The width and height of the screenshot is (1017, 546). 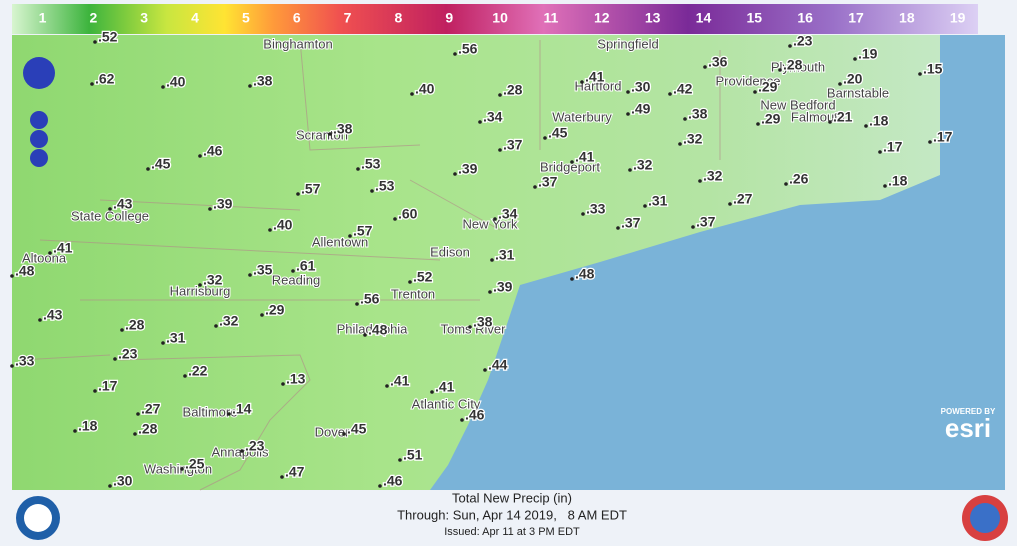 I want to click on precip-label: .30, so click(x=641, y=87).